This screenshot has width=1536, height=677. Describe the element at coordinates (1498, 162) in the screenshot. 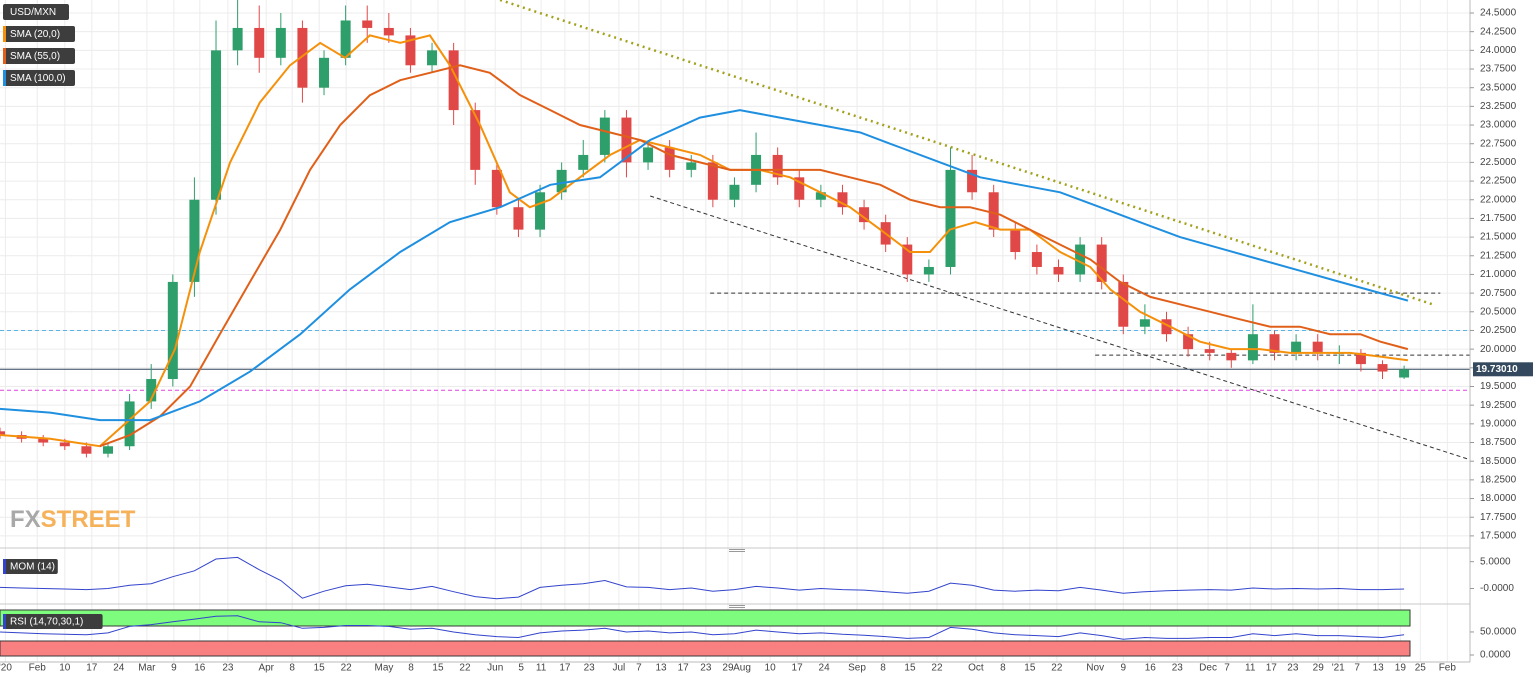

I see `y-tick-label: 22.5000` at that location.